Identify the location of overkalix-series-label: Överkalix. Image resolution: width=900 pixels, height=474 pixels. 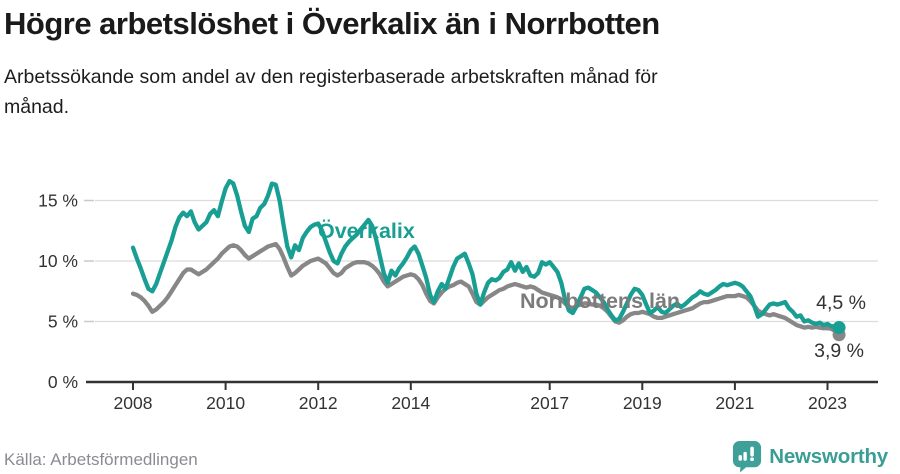
(366, 230).